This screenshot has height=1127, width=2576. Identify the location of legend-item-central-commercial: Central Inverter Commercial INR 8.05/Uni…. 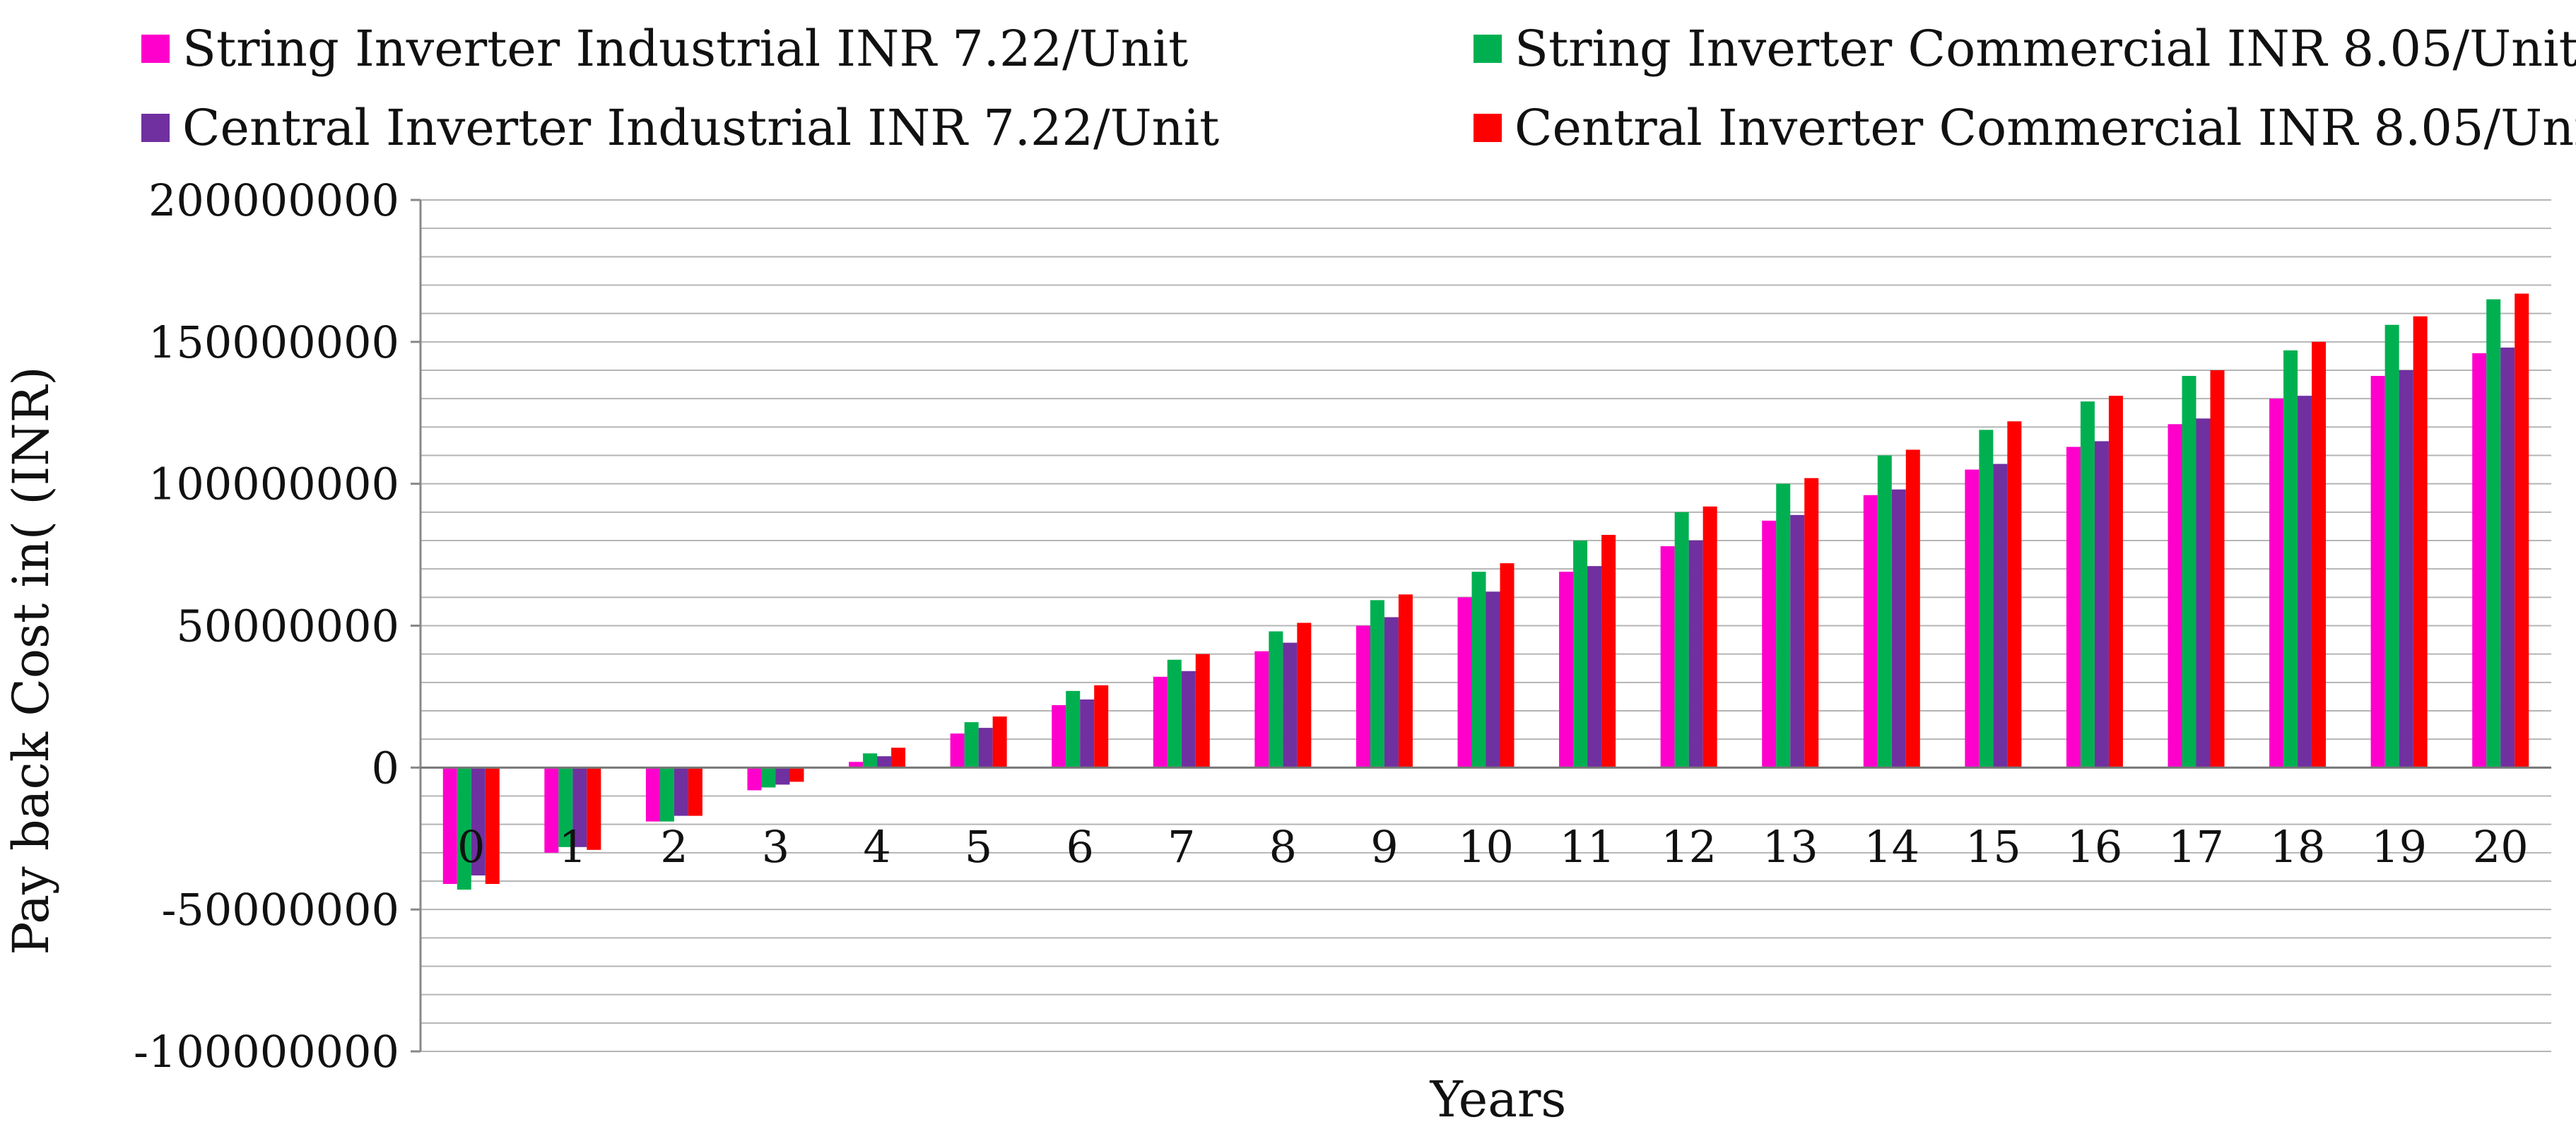
(2025, 128).